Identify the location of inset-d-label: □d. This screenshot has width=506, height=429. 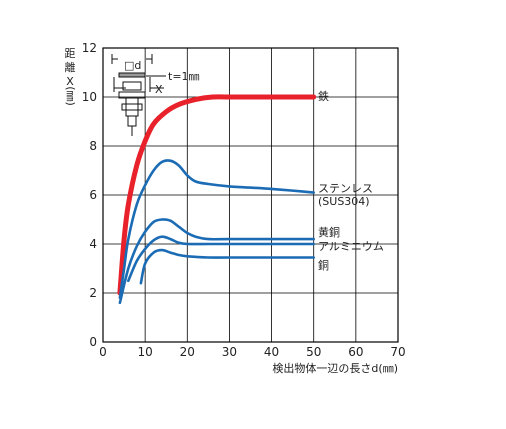
(132, 65).